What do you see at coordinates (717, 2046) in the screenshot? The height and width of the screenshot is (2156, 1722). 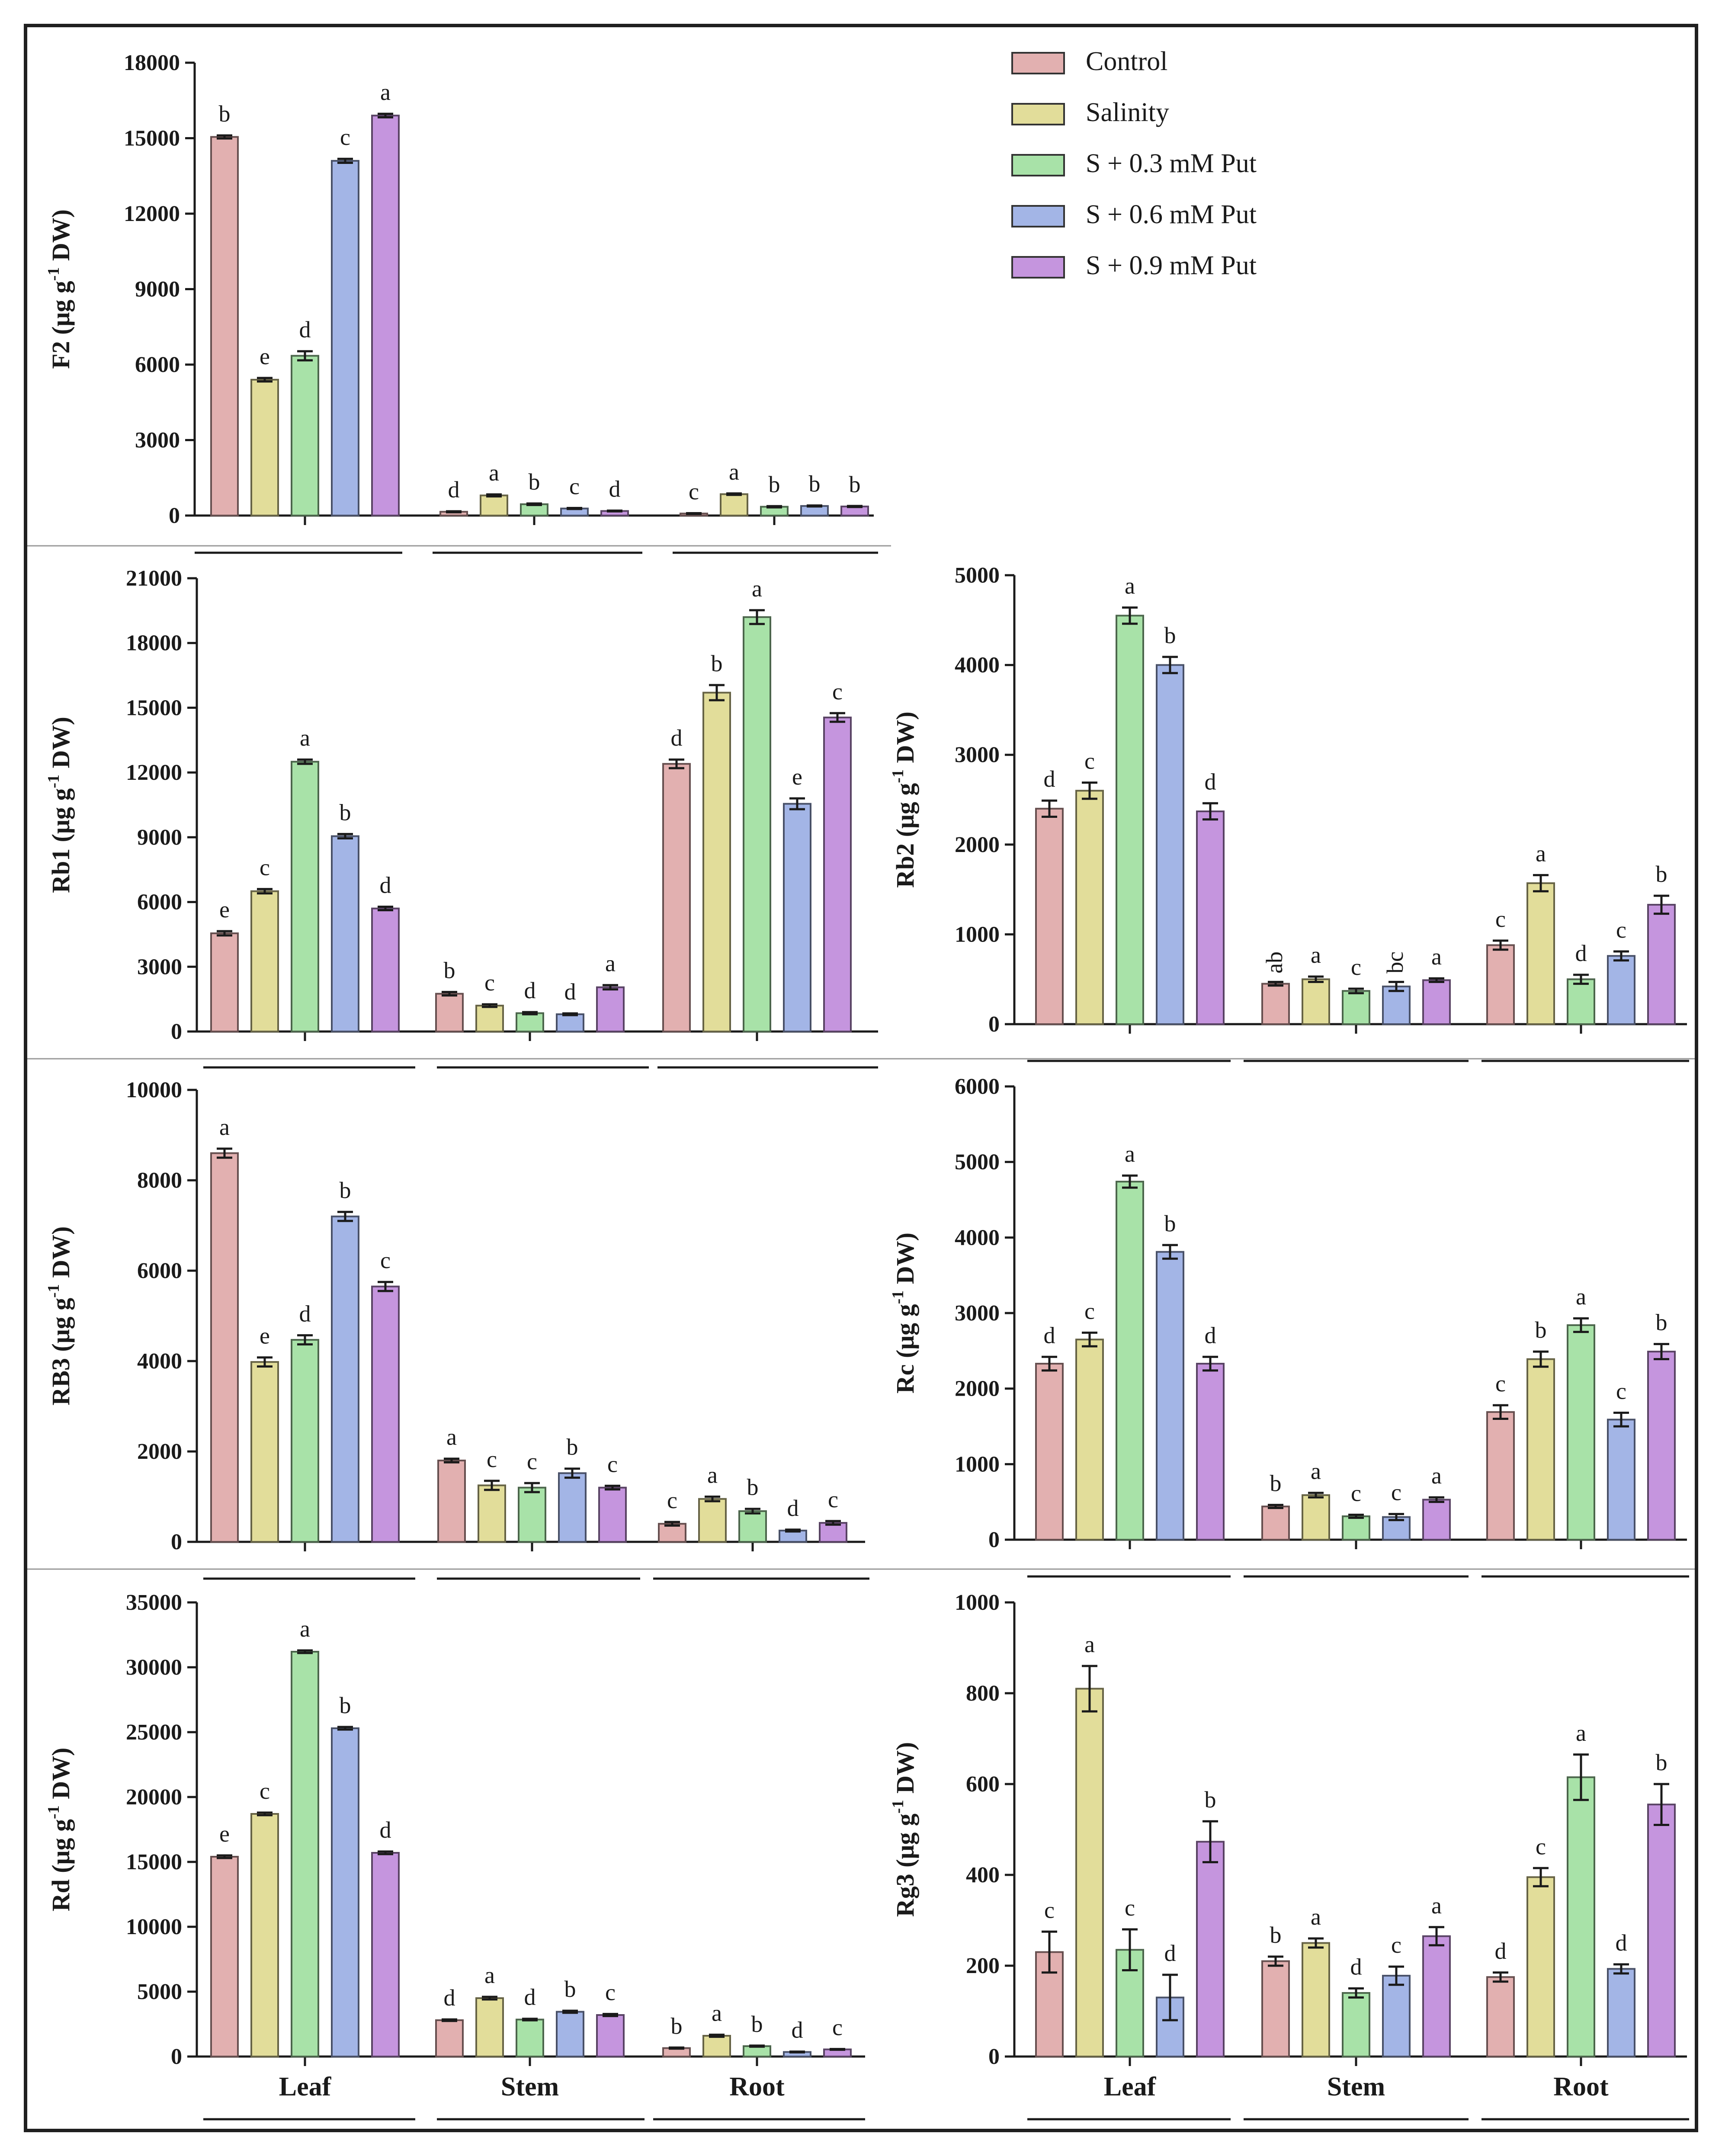 I see `bar-rd-salinity` at bounding box center [717, 2046].